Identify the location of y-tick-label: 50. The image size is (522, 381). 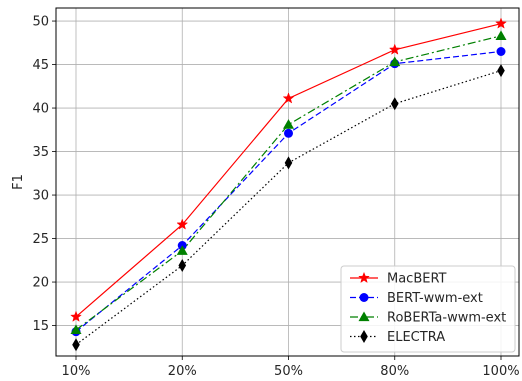
(40, 22).